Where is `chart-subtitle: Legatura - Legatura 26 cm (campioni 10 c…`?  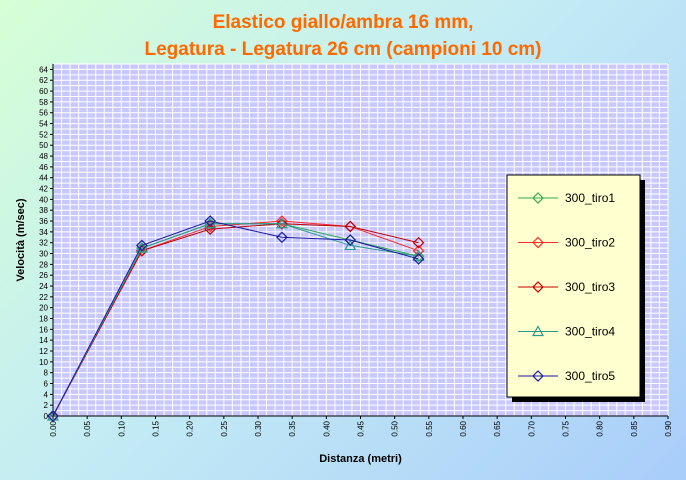
chart-subtitle: Legatura - Legatura 26 cm (campioni 10 c… is located at coordinates (343, 49).